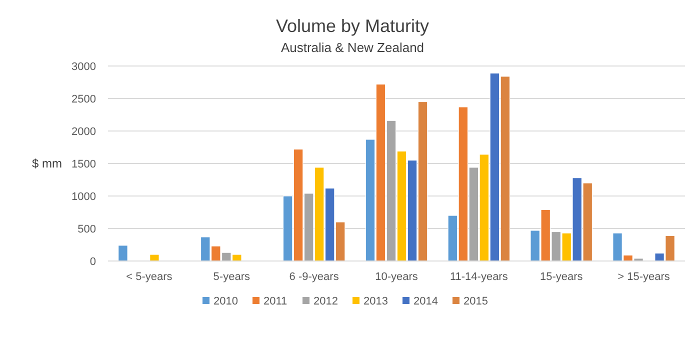 The width and height of the screenshot is (689, 337). Describe the element at coordinates (84, 132) in the screenshot. I see `y-tick-label: 2000` at that location.